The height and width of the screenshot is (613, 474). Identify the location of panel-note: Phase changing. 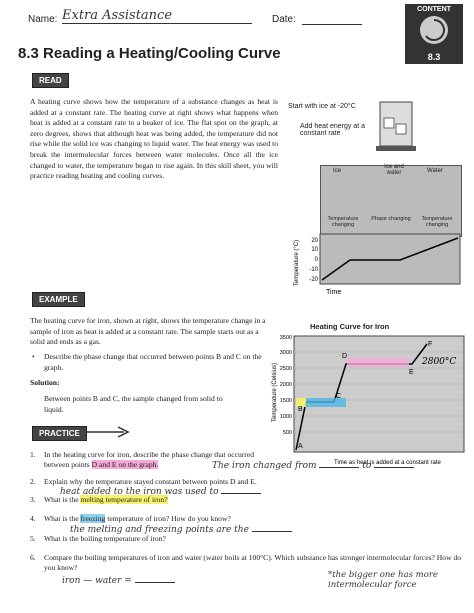
(391, 219).